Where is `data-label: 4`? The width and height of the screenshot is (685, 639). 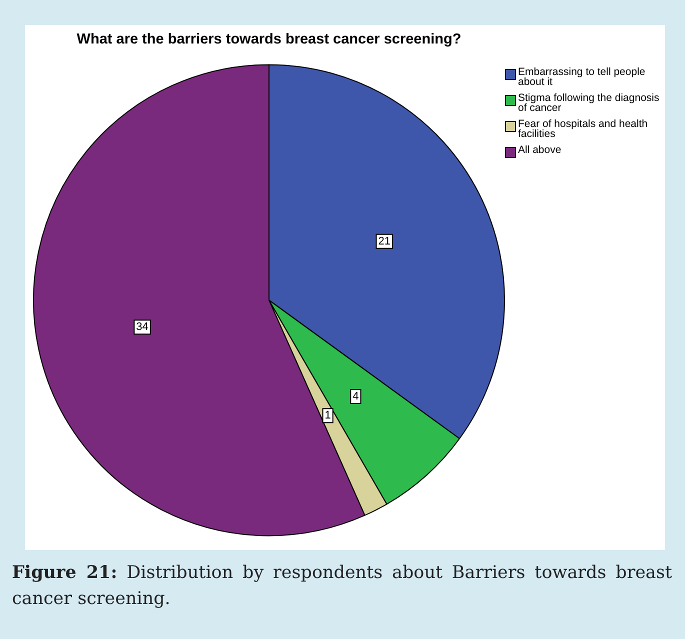
data-label: 4 is located at coordinates (355, 396).